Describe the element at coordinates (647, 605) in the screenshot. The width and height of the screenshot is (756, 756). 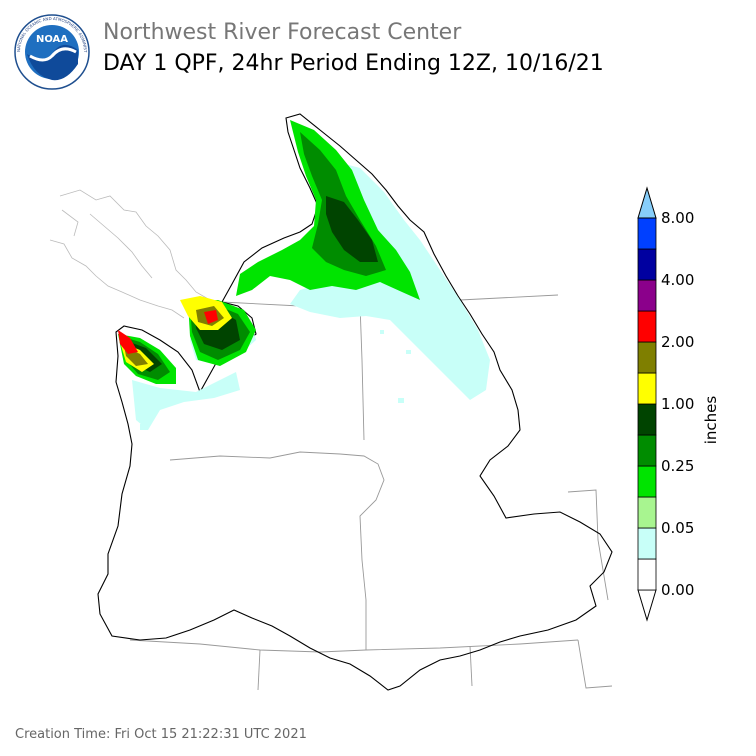
I see `legend-arrow-bottom` at that location.